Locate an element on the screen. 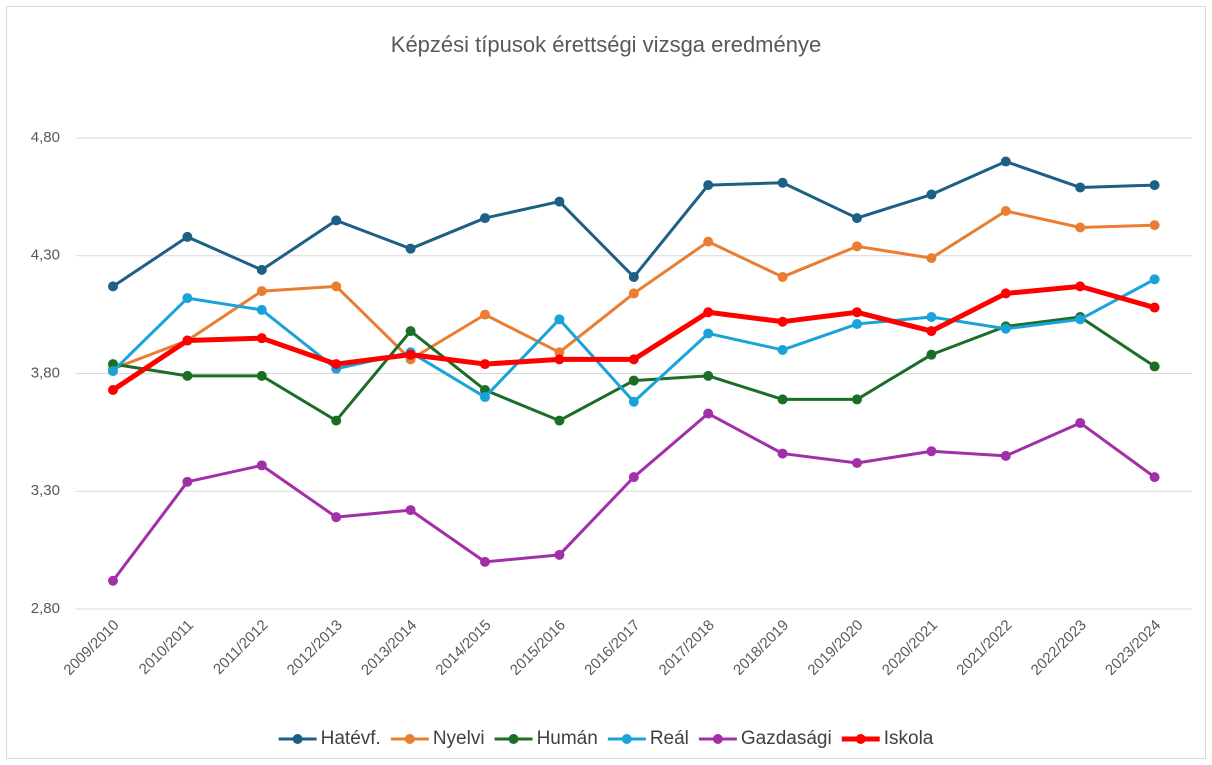  legend-item: Nyelvi is located at coordinates (437, 738).